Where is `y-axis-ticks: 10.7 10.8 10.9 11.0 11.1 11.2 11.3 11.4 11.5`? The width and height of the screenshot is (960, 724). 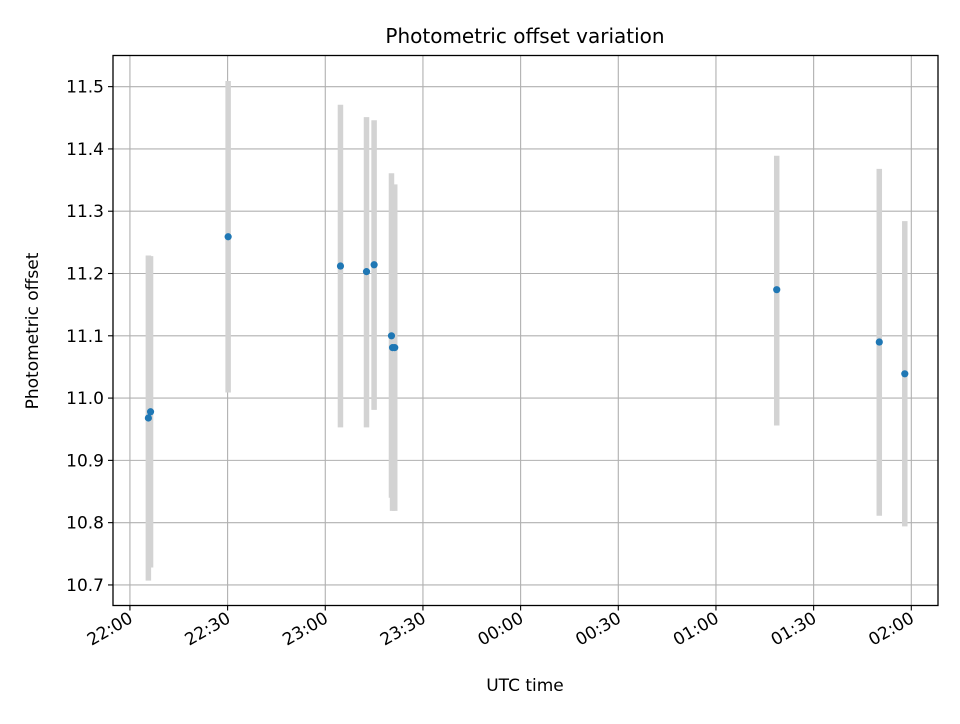
y-axis-ticks: 10.7 10.8 10.9 11.0 11.1 11.2 11.3 11.4 11.5 is located at coordinates (89, 337).